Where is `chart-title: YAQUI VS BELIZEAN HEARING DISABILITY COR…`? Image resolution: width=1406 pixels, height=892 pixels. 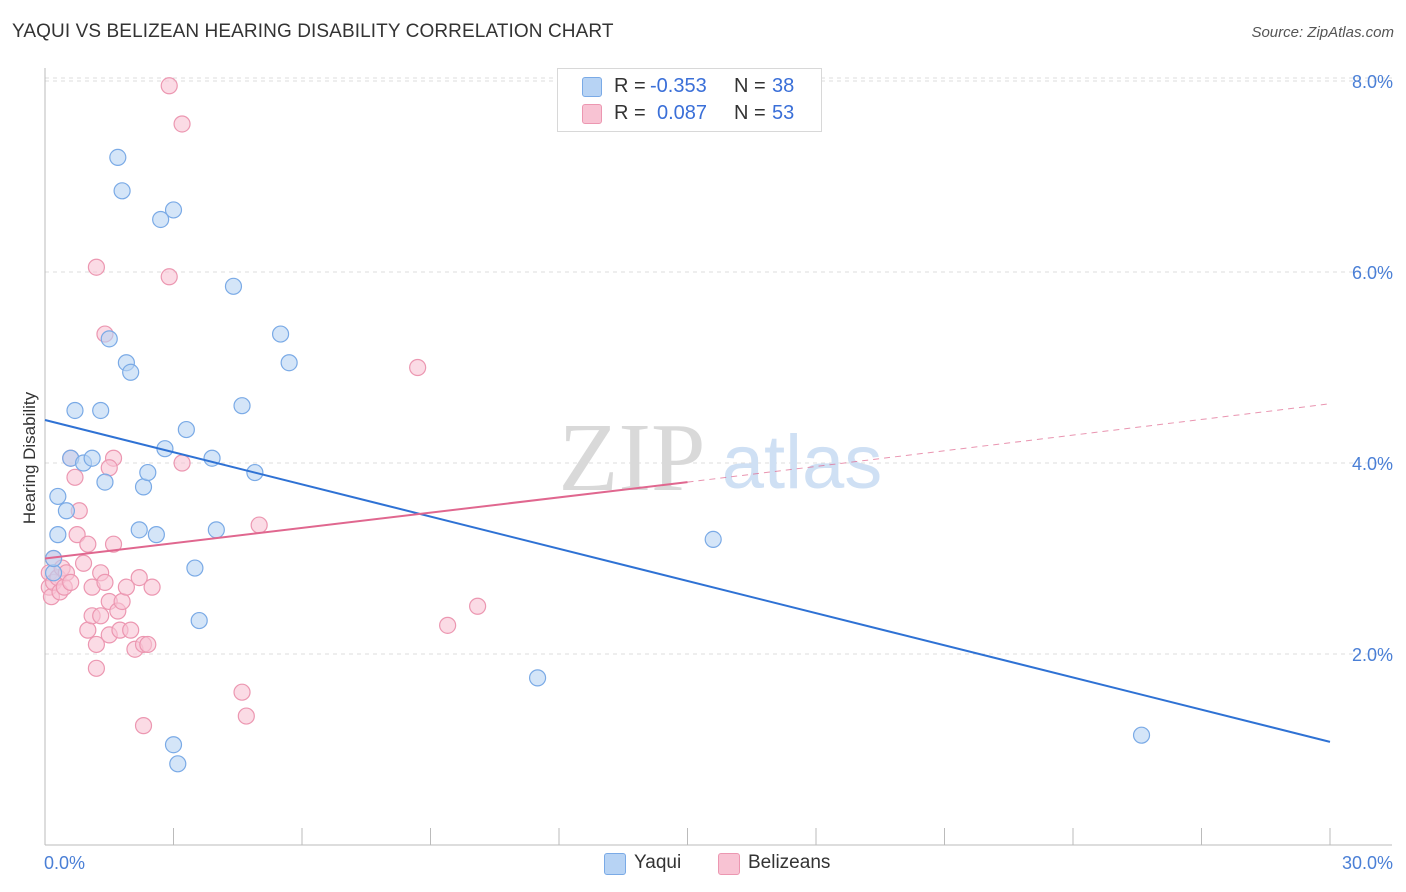 chart-title: YAQUI VS BELIZEAN HEARING DISABILITY COR… is located at coordinates (313, 31).